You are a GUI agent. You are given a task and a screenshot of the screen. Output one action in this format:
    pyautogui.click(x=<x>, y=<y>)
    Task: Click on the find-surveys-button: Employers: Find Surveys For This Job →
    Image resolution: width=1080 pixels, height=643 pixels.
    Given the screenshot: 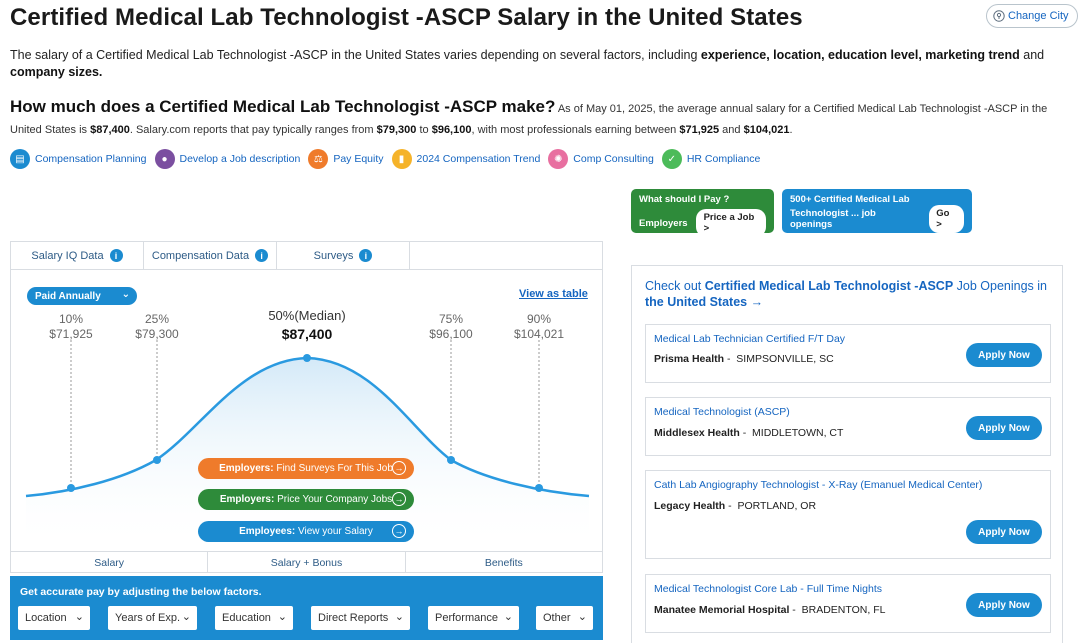 What is the action you would take?
    pyautogui.click(x=306, y=468)
    